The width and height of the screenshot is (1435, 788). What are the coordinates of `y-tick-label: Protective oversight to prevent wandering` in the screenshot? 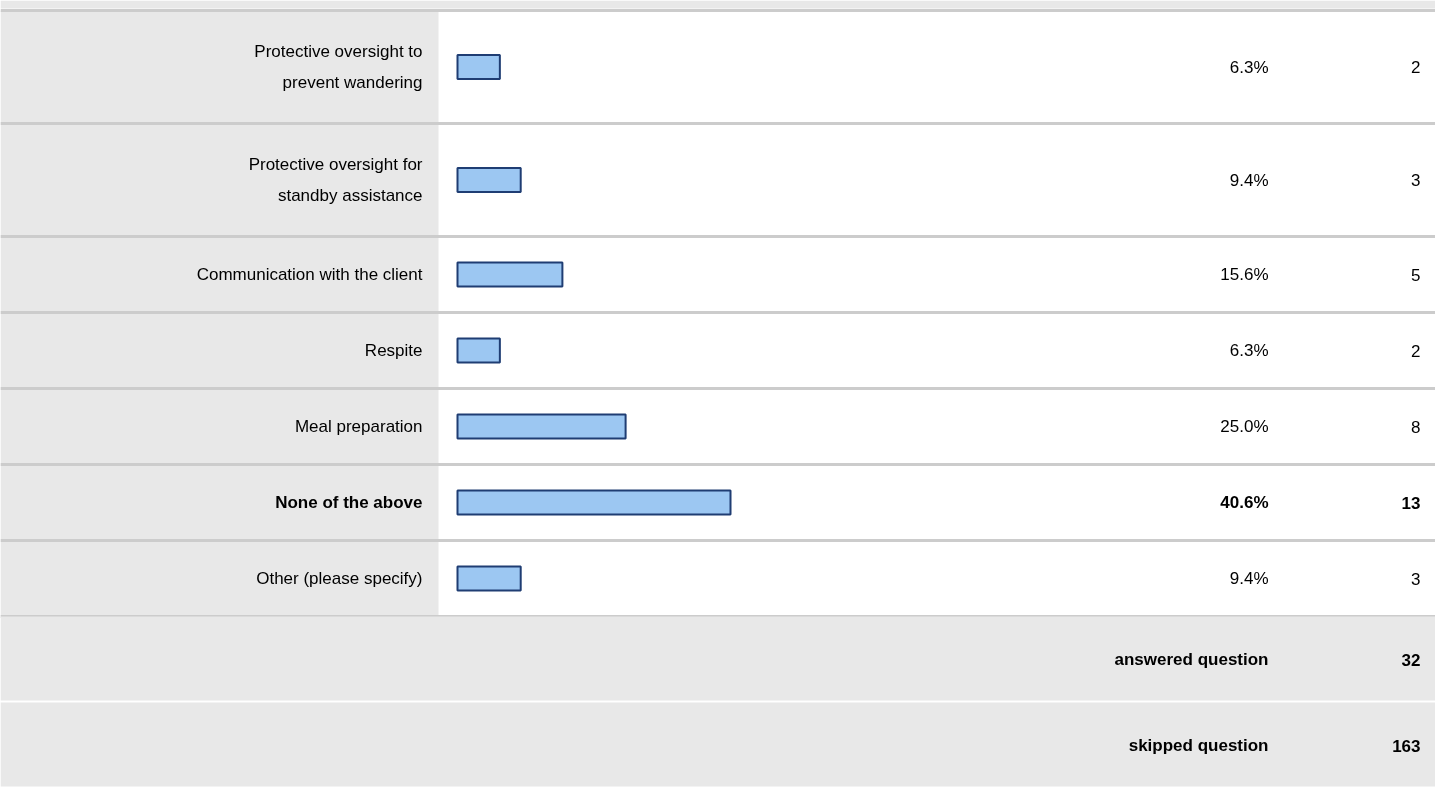 It's located at (338, 67).